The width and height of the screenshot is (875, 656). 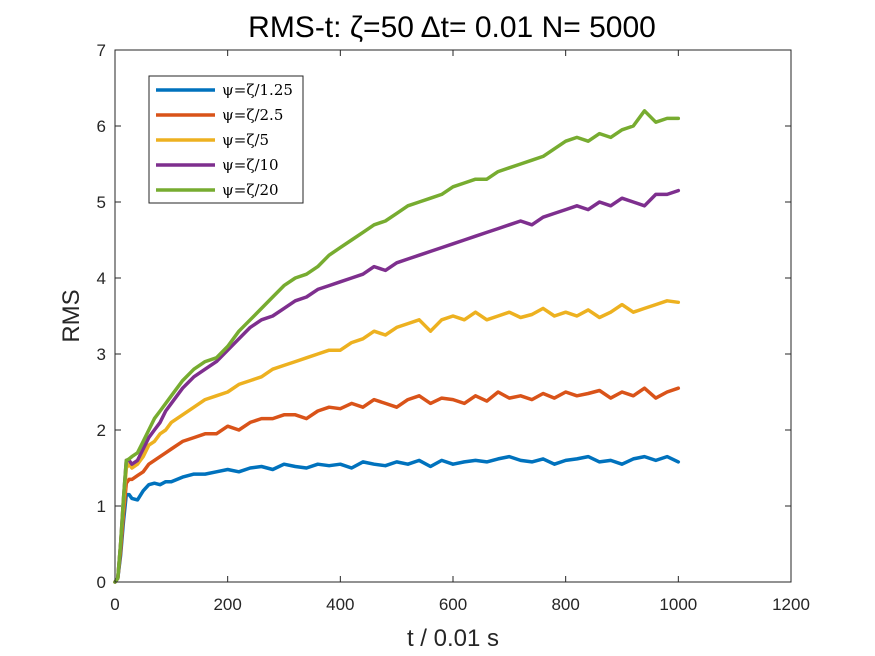 I want to click on x-tick-label: 600, so click(x=453, y=604).